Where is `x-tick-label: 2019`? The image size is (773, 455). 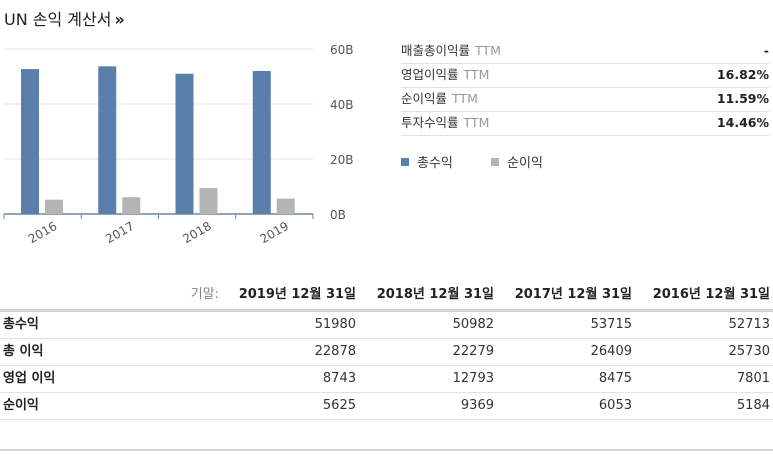
x-tick-label: 2019 is located at coordinates (274, 232).